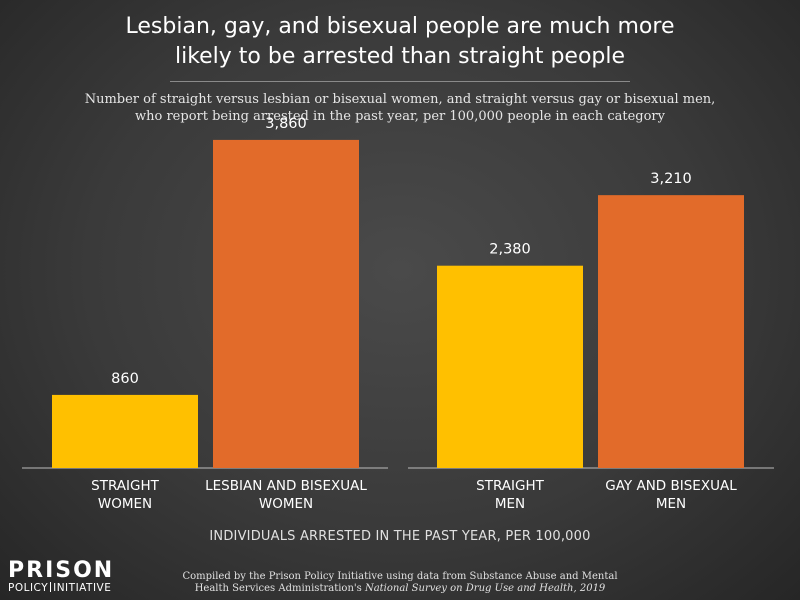  Describe the element at coordinates (671, 486) in the screenshot. I see `category-label-line-1: GAY AND BISEXUAL` at that location.